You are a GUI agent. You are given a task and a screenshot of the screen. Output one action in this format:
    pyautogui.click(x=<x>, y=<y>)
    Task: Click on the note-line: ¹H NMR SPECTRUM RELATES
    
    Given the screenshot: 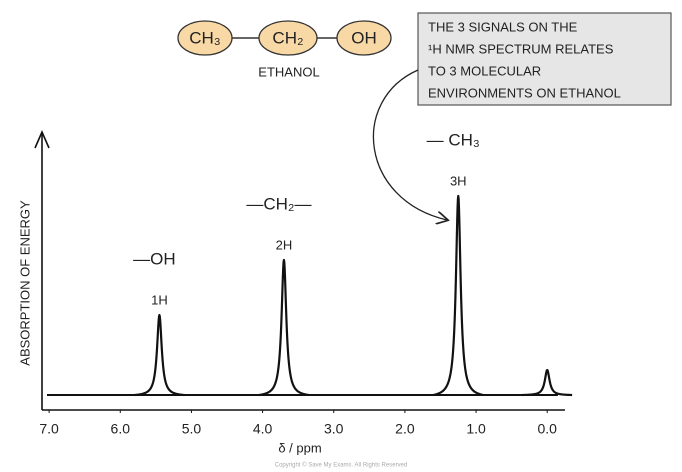 What is the action you would take?
    pyautogui.click(x=521, y=48)
    